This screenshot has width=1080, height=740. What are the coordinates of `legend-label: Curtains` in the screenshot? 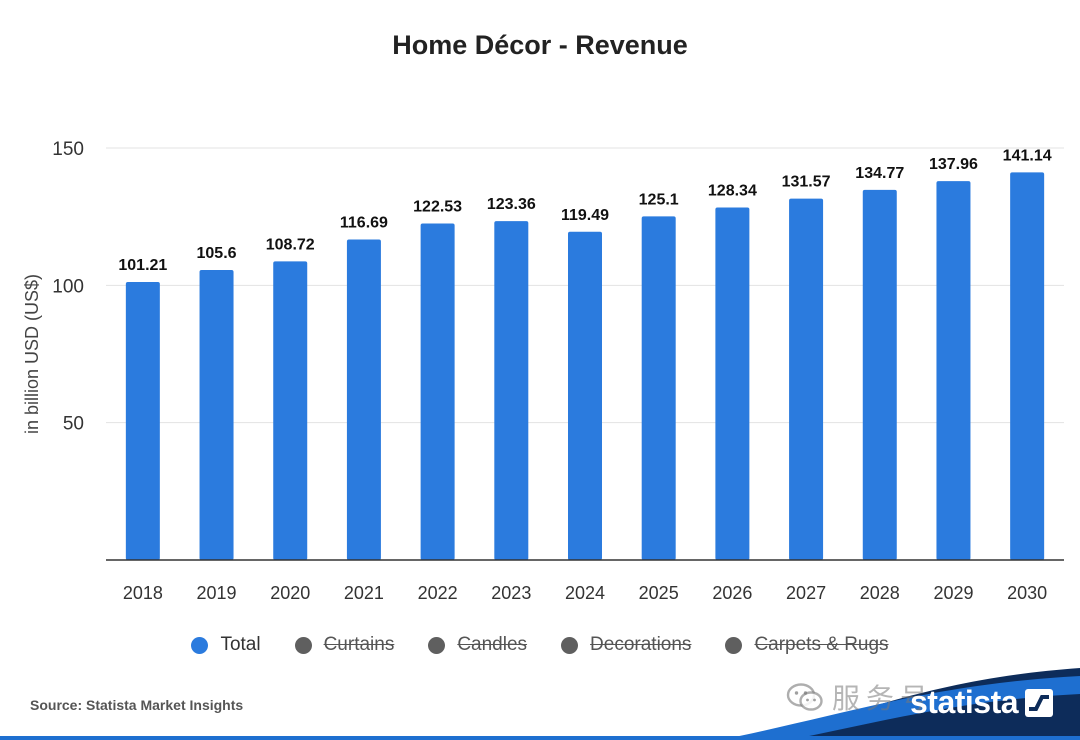 It's located at (359, 644).